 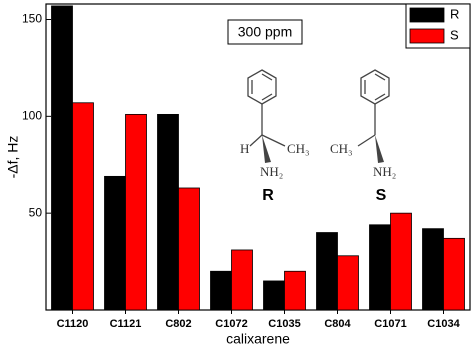 I want to click on legend-label: R, so click(x=454, y=13).